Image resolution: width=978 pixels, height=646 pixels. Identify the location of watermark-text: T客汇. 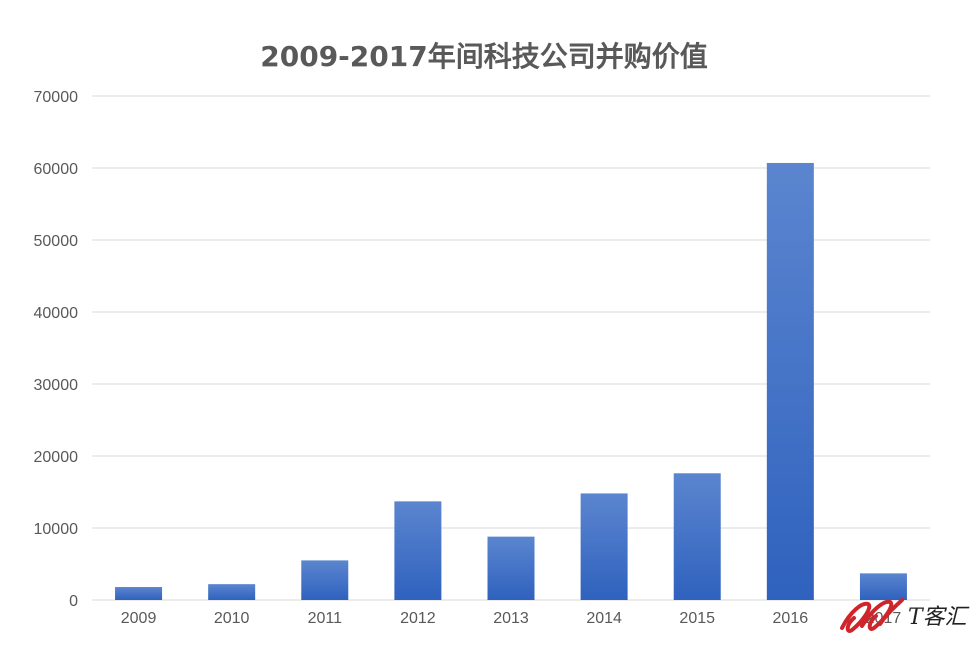
(939, 617).